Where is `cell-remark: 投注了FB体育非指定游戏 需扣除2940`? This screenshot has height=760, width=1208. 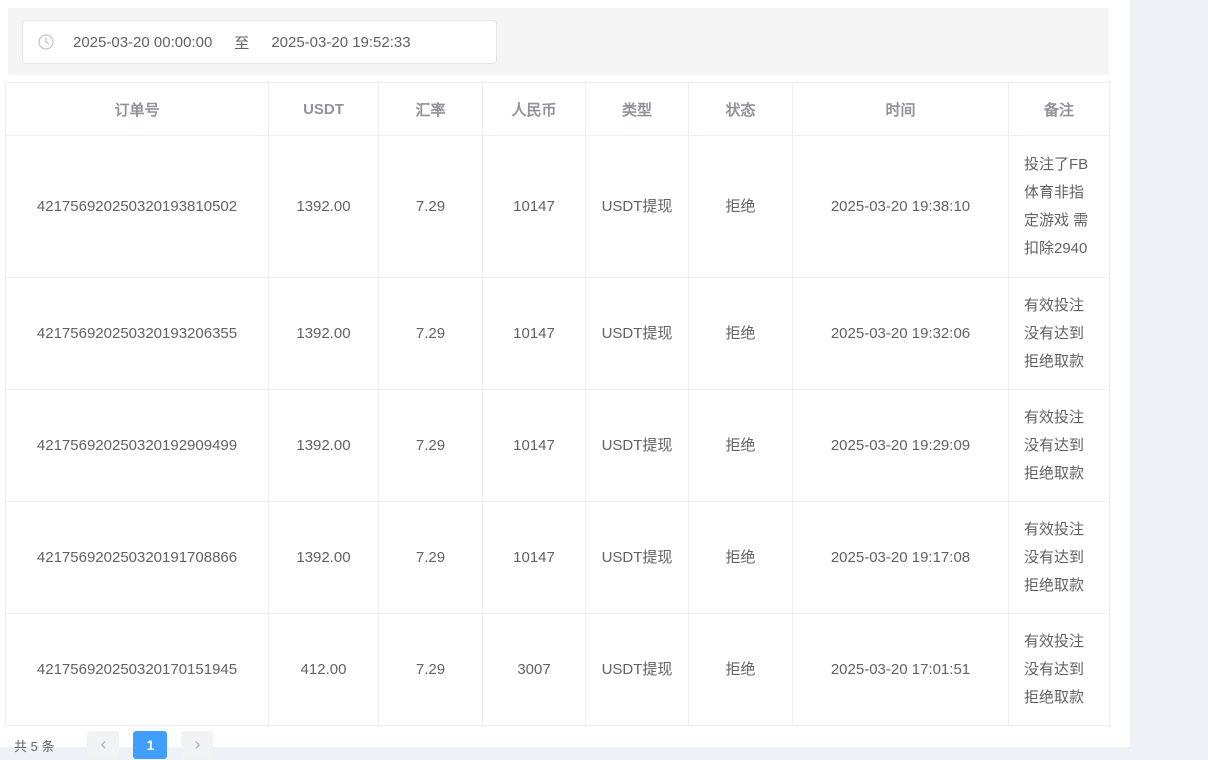
cell-remark: 投注了FB体育非指定游戏 需扣除2940 is located at coordinates (1059, 206).